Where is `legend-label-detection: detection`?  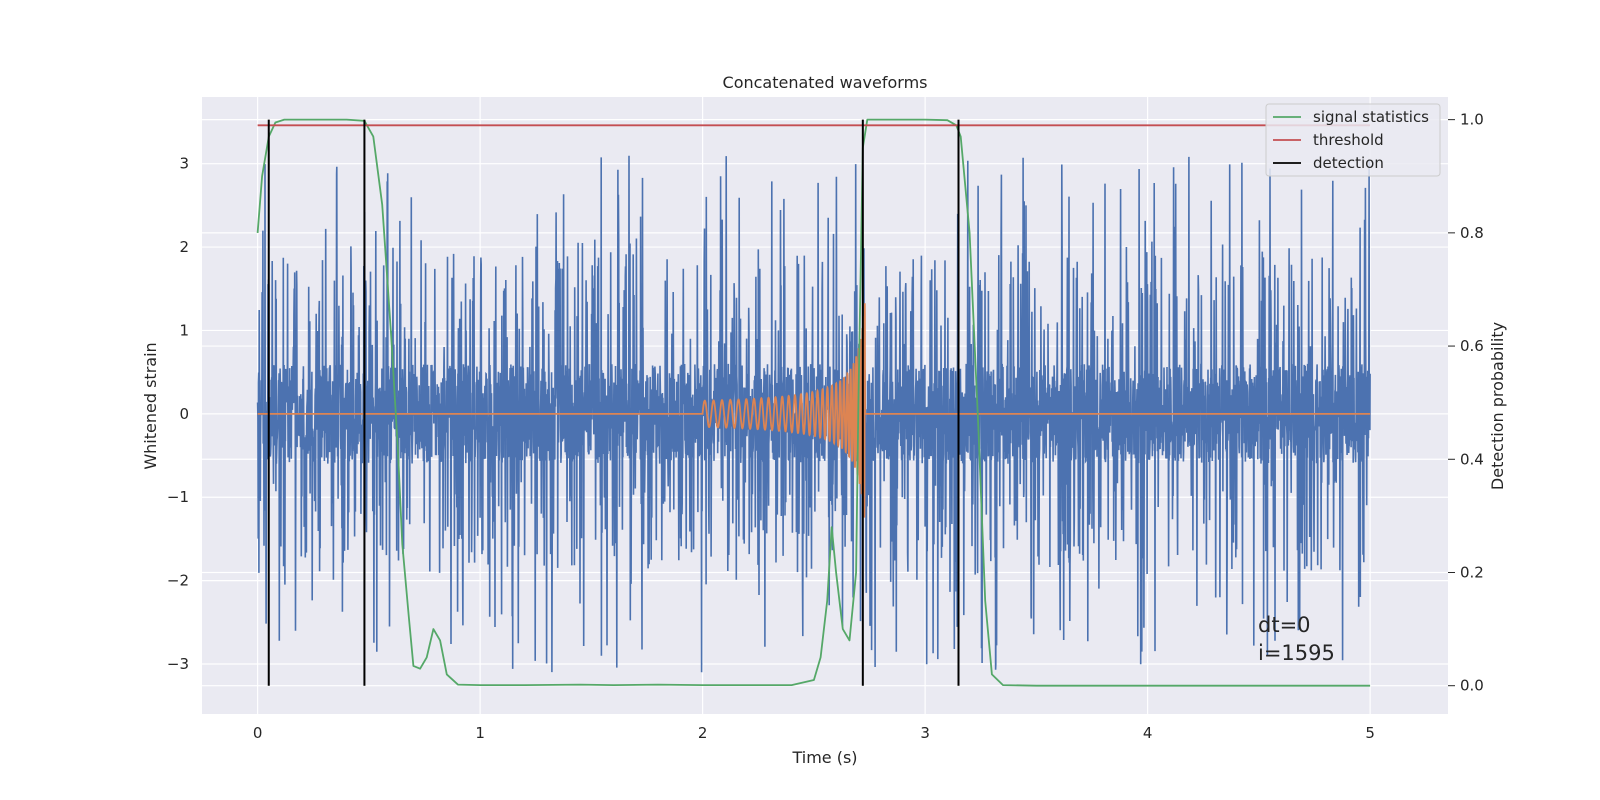 legend-label-detection: detection is located at coordinates (1348, 163).